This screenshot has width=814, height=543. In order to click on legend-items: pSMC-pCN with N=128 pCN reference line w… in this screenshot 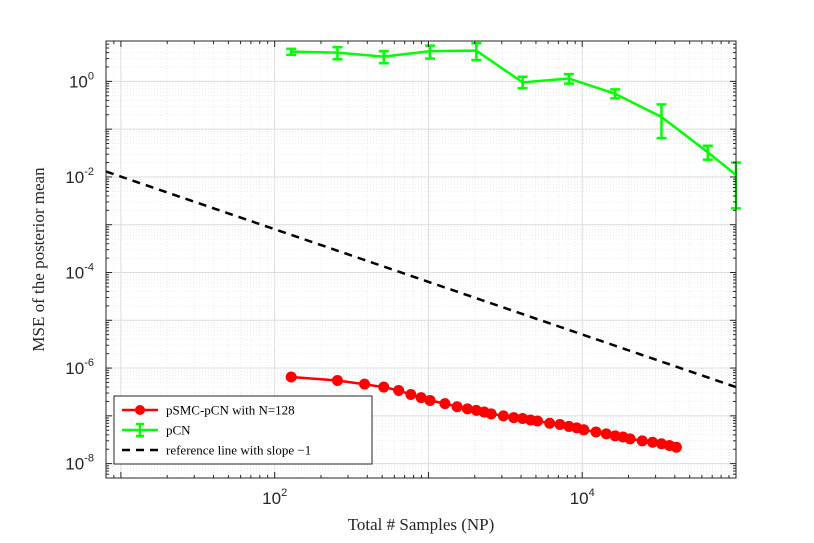, I will do `click(216, 430)`.